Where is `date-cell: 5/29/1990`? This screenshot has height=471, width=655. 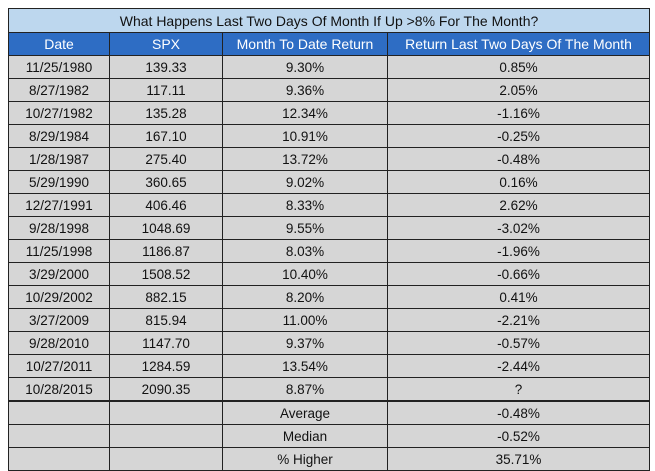 date-cell: 5/29/1990 is located at coordinates (59, 182).